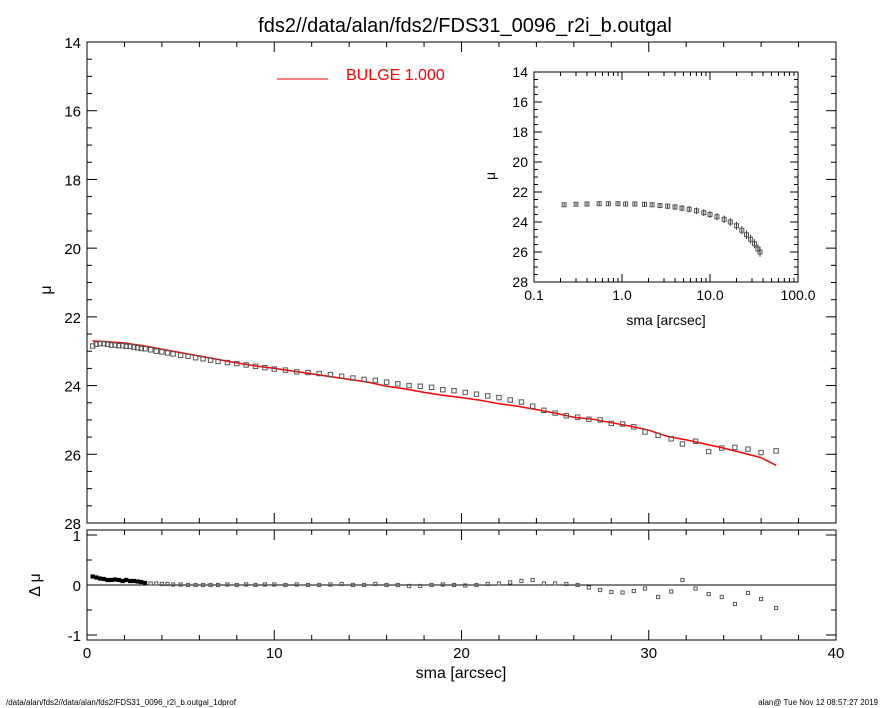 This screenshot has width=885, height=708. Describe the element at coordinates (72, 524) in the screenshot. I see `main-y-tick-label: 28` at that location.